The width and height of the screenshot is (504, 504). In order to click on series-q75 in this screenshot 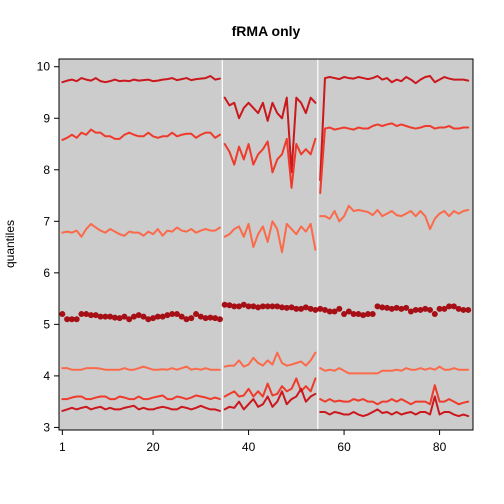, I will do `click(265, 229)`.